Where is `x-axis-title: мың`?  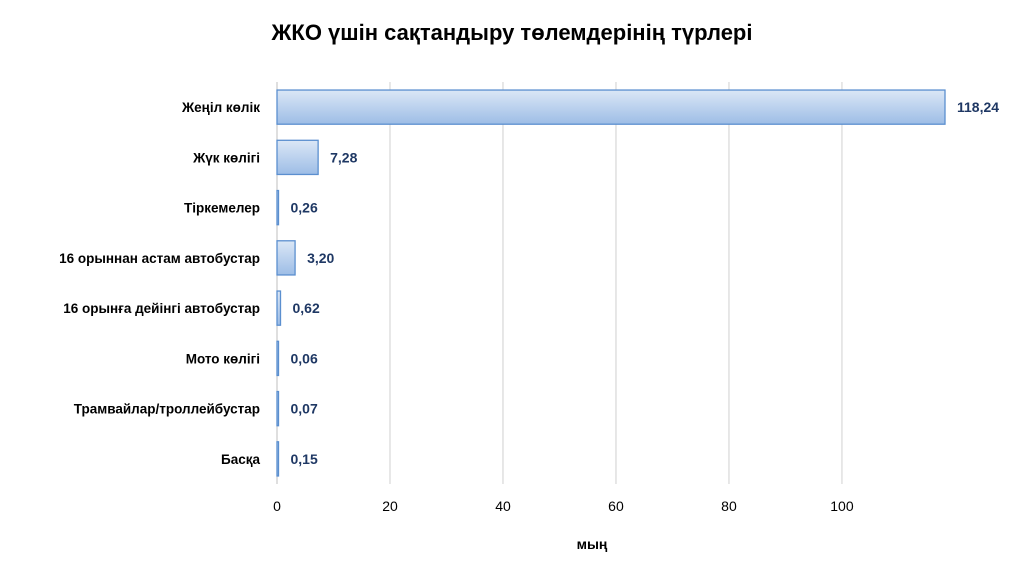
x-axis-title: мың is located at coordinates (592, 544).